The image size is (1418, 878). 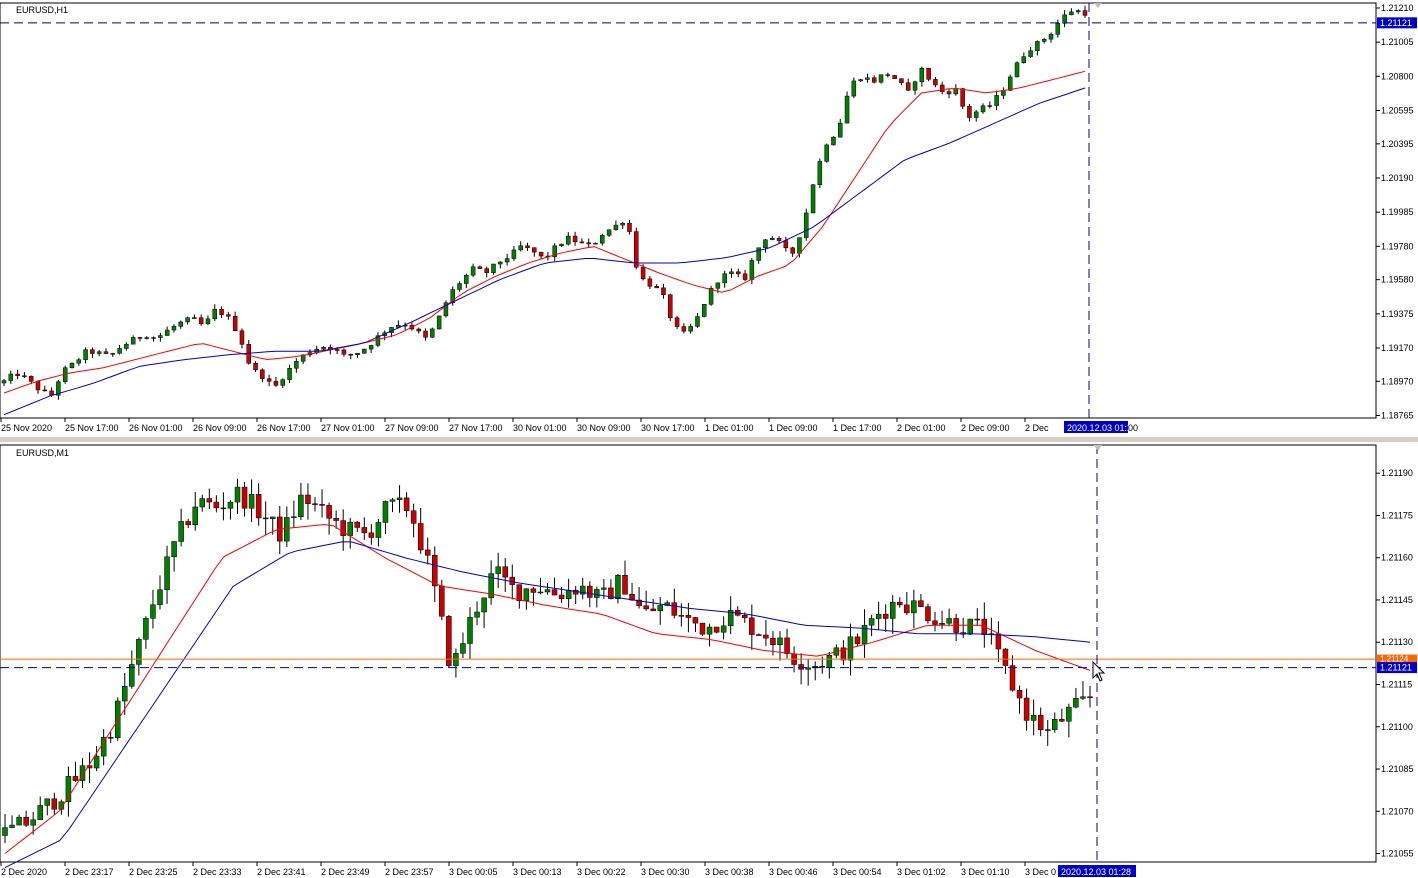 What do you see at coordinates (668, 428) in the screenshot?
I see `time-tick-label: 30 Nov 17:00` at bounding box center [668, 428].